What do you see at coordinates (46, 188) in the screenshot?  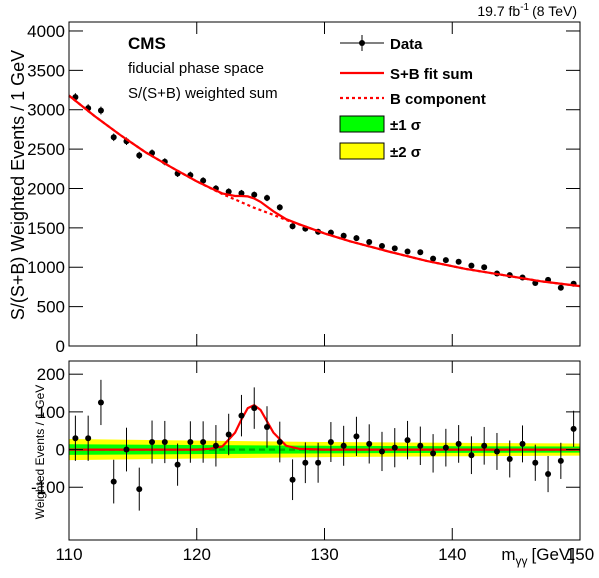 I see `y-tick-label: 2000` at bounding box center [46, 188].